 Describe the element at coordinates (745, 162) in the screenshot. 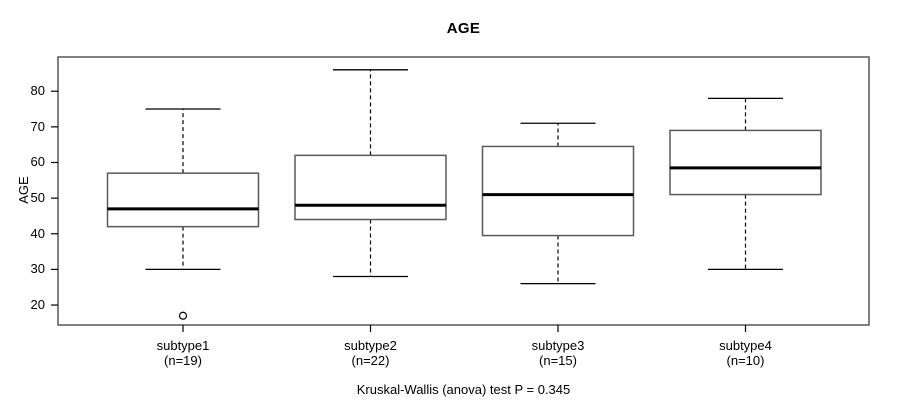

I see `iqr-box-subtype4` at that location.